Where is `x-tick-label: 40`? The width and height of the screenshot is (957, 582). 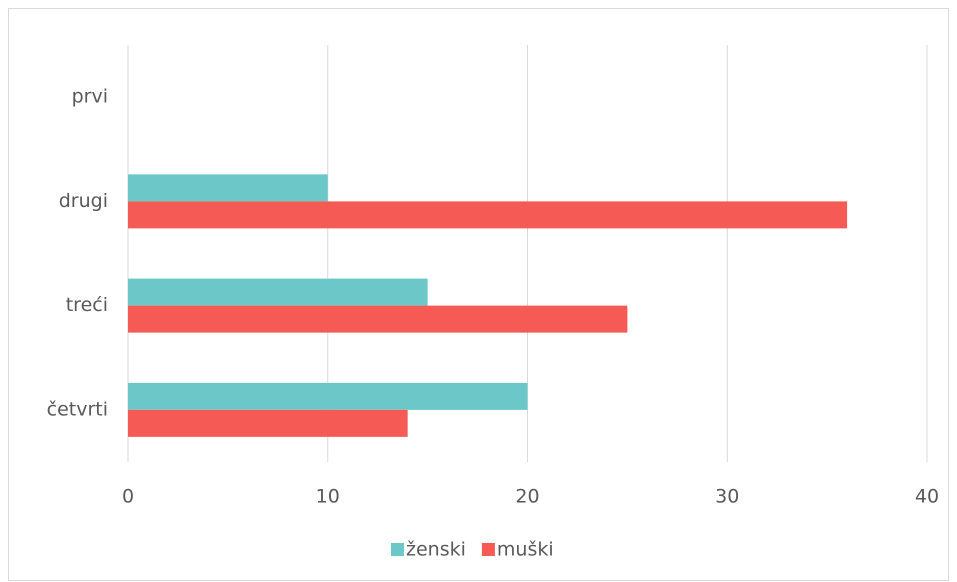 x-tick-label: 40 is located at coordinates (927, 497).